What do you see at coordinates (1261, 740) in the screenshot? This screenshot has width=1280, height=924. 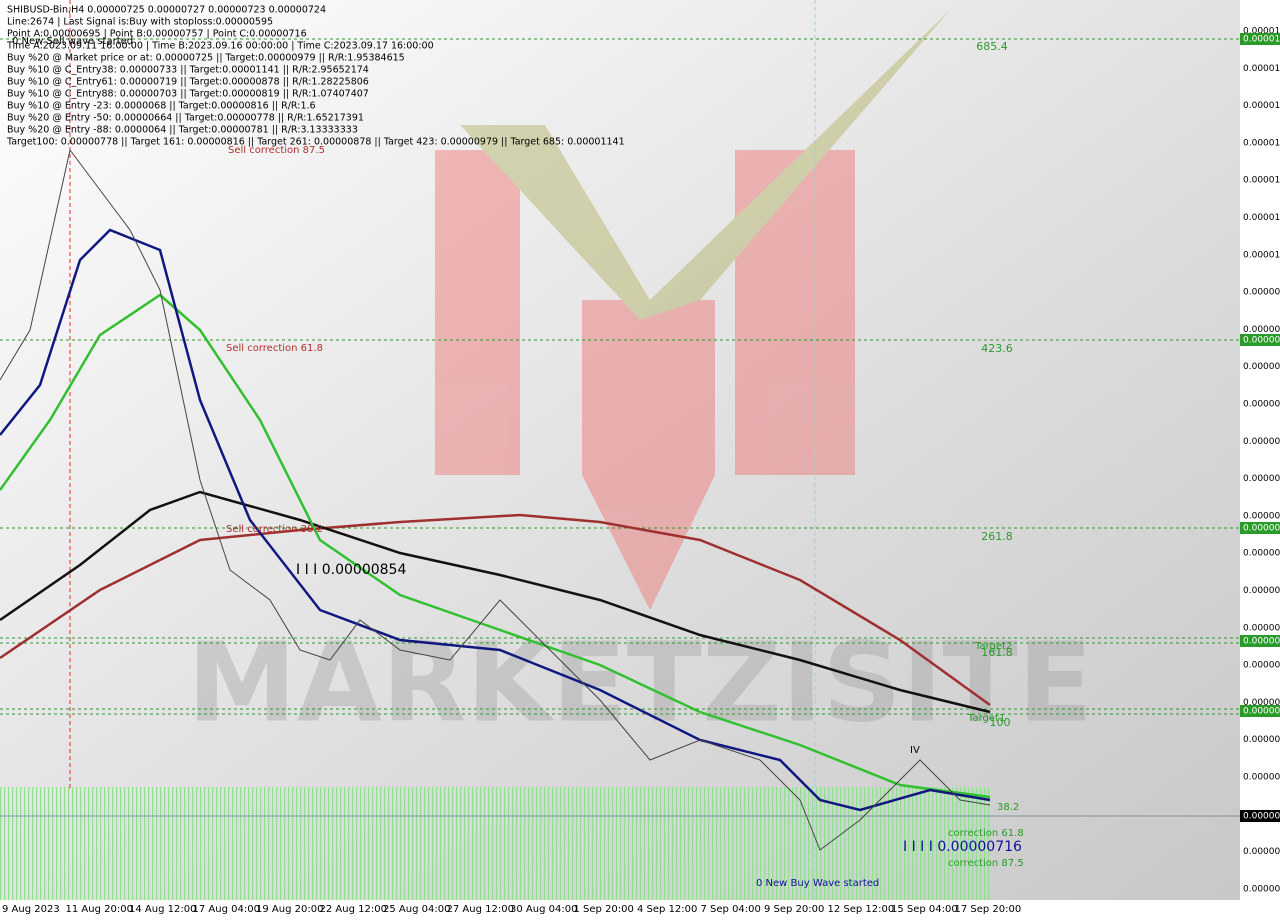 I see `y-tick-label: 0.0000075` at bounding box center [1261, 740].